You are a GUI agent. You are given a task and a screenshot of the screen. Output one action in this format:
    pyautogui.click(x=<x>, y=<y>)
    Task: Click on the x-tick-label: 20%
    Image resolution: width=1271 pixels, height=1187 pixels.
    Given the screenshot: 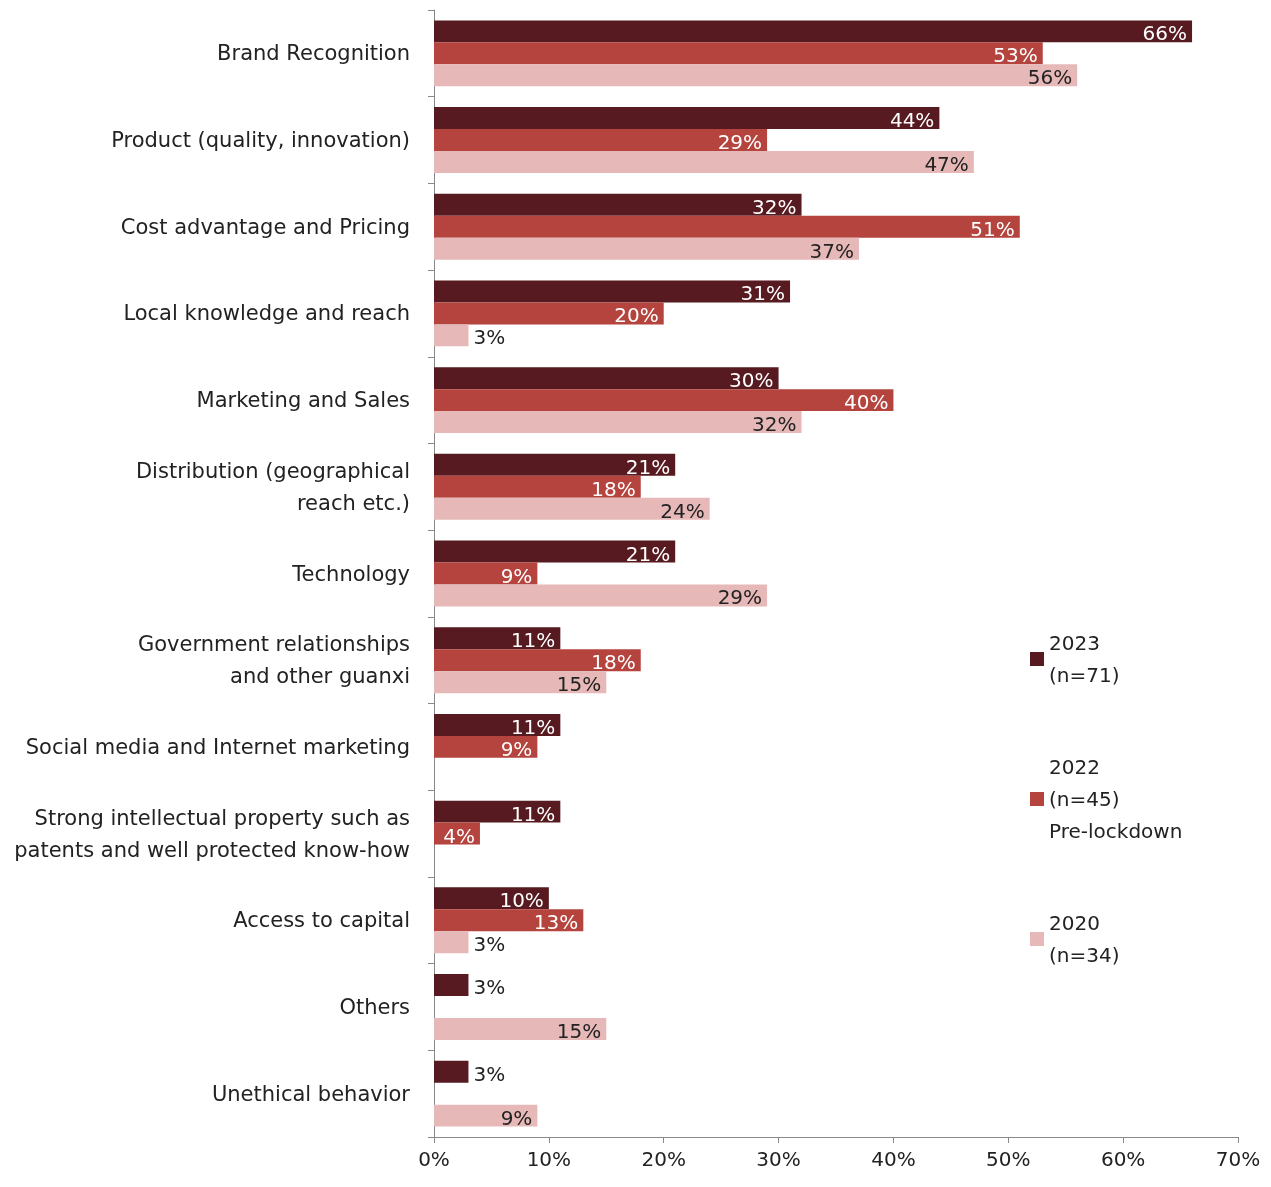 What is the action you would take?
    pyautogui.click(x=663, y=1159)
    